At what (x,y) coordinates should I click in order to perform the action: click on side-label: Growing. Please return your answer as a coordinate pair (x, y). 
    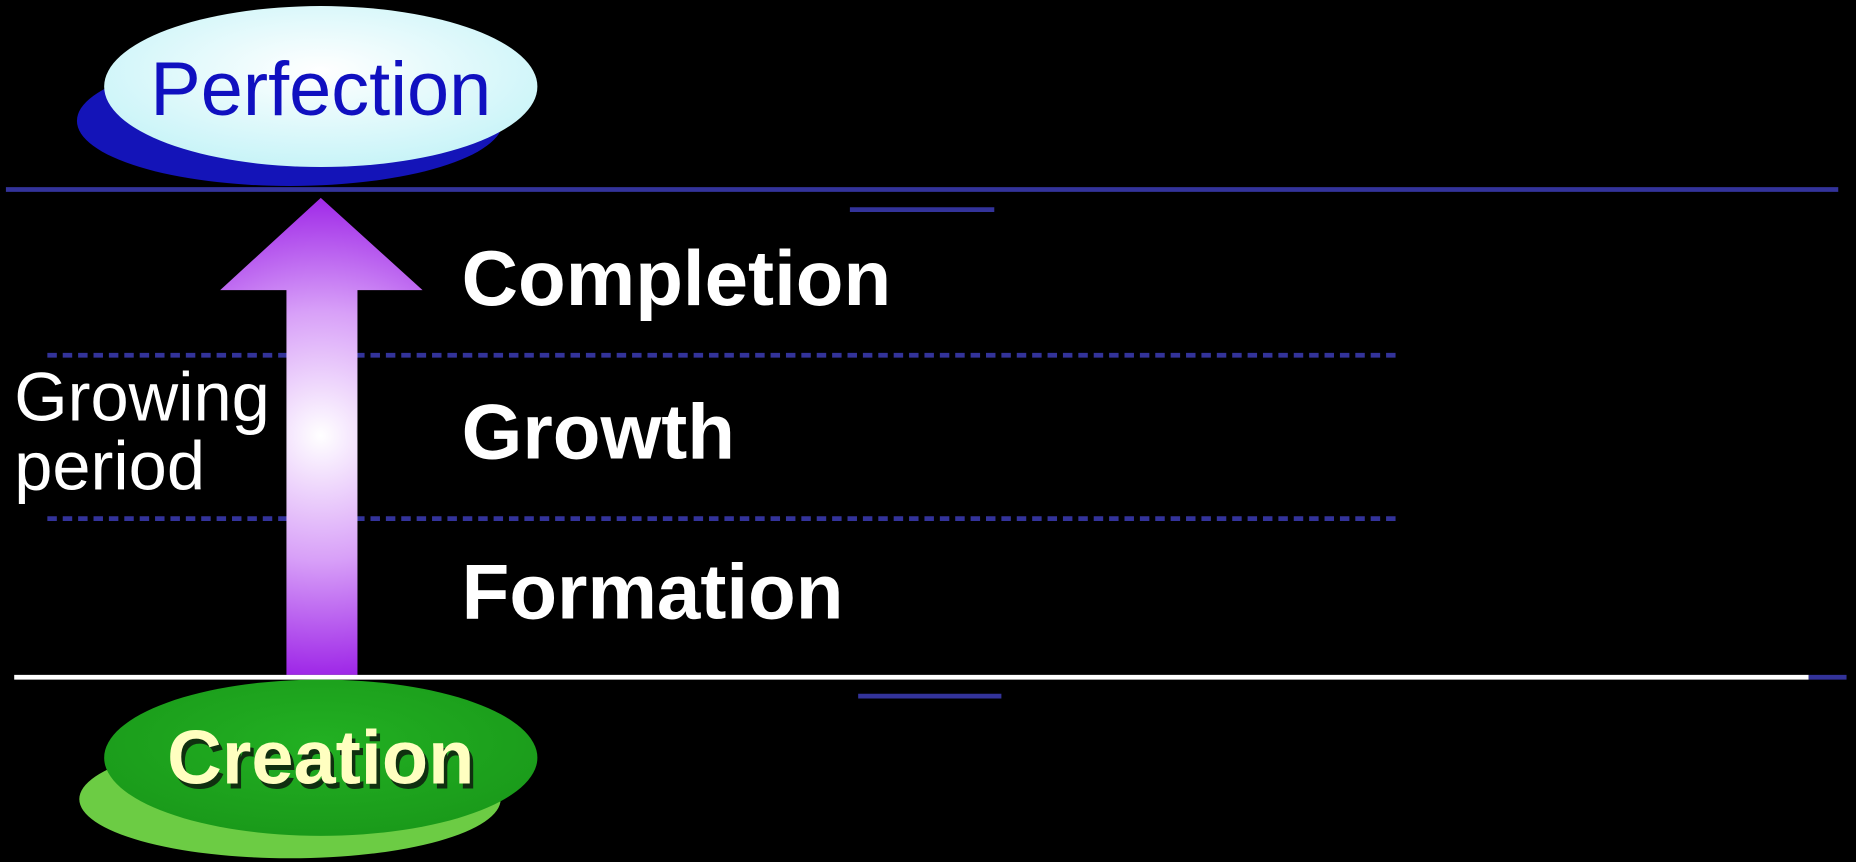
    Looking at the image, I should click on (142, 397).